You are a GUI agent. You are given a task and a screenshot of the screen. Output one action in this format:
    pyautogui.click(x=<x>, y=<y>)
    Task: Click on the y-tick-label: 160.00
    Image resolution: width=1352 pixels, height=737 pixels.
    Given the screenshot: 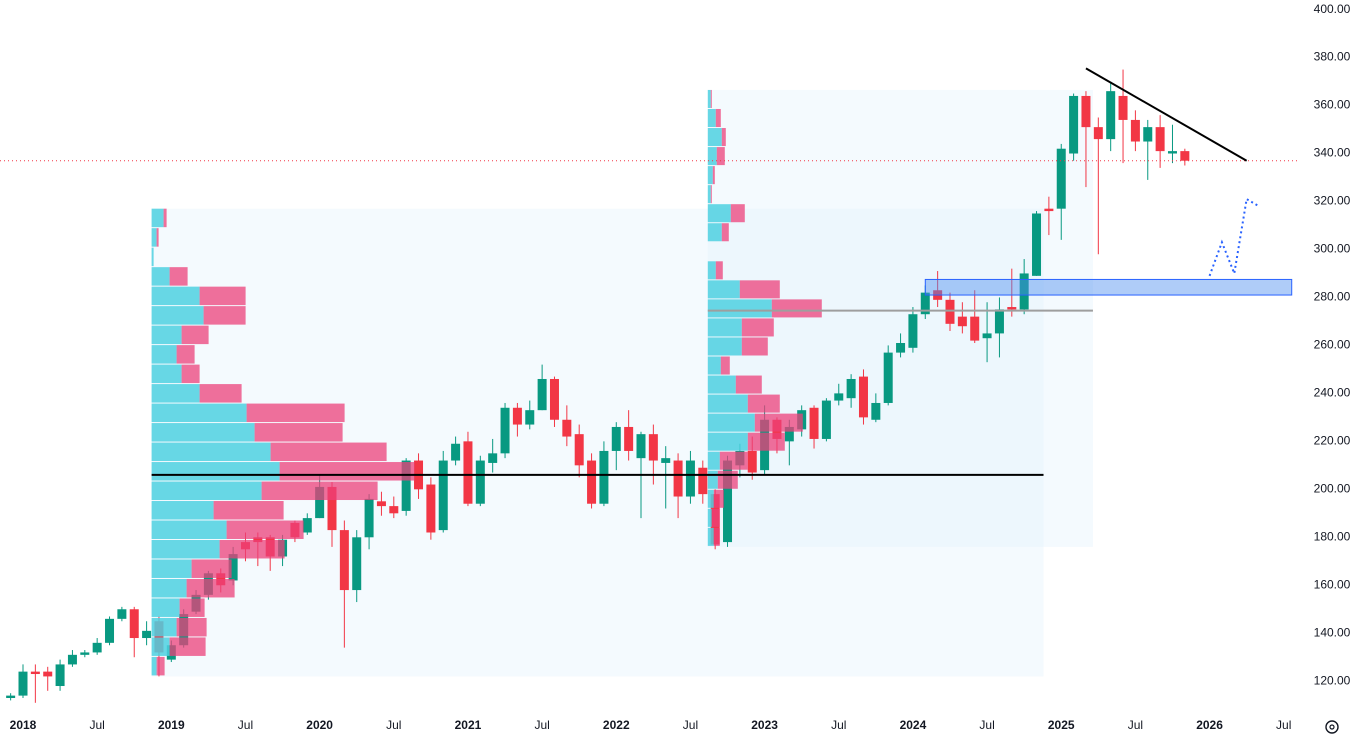 What is the action you would take?
    pyautogui.click(x=1332, y=584)
    